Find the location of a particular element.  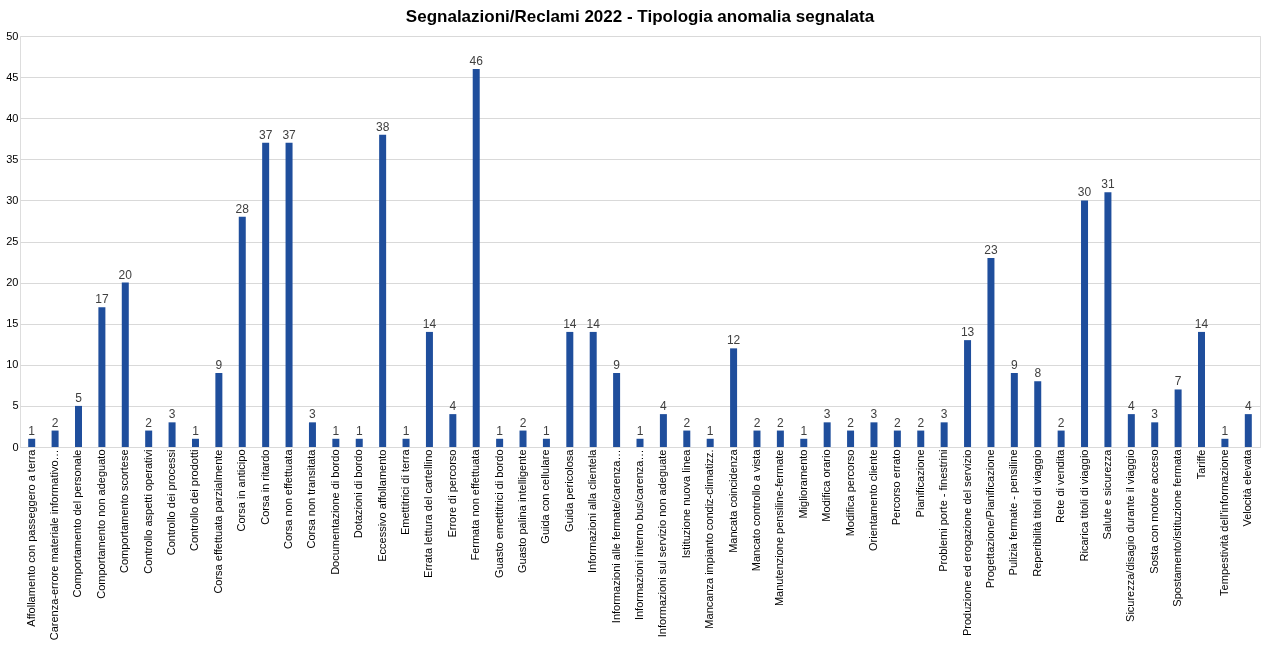

x-tick-label: Modifica orario is located at coordinates (826, 485).